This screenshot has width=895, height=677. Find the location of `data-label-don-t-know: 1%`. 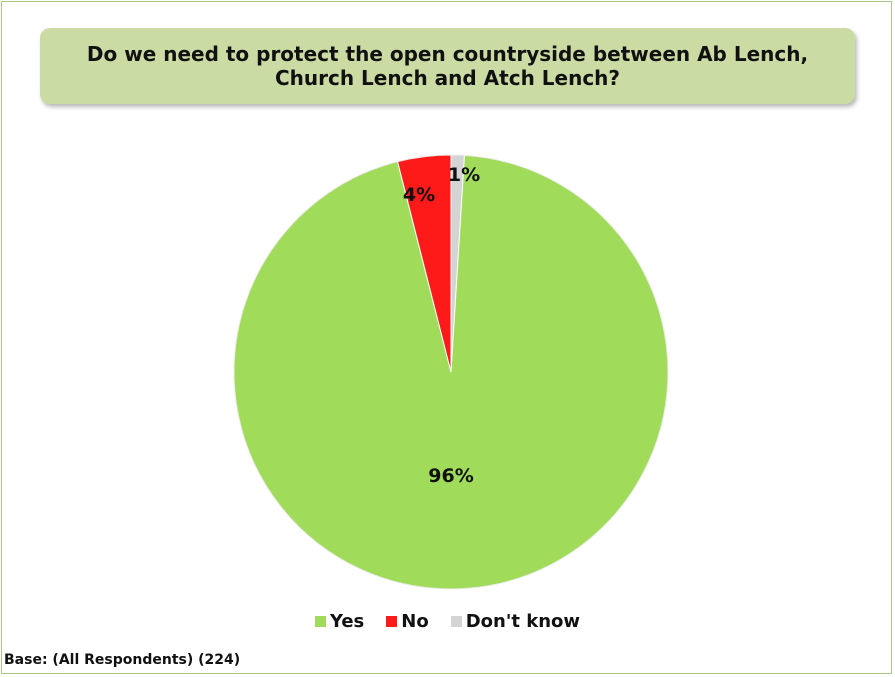

data-label-don-t-know: 1% is located at coordinates (464, 175).